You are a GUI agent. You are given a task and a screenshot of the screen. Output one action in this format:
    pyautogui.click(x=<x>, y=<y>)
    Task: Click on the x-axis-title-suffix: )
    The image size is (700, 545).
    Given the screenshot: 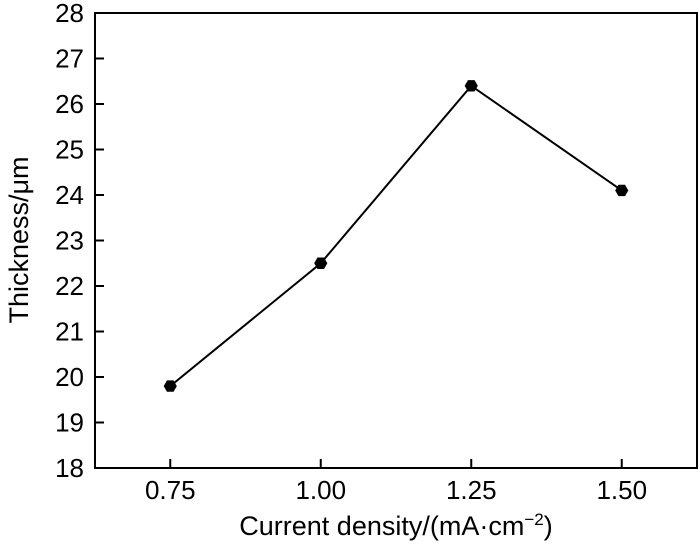 What is the action you would take?
    pyautogui.click(x=548, y=526)
    